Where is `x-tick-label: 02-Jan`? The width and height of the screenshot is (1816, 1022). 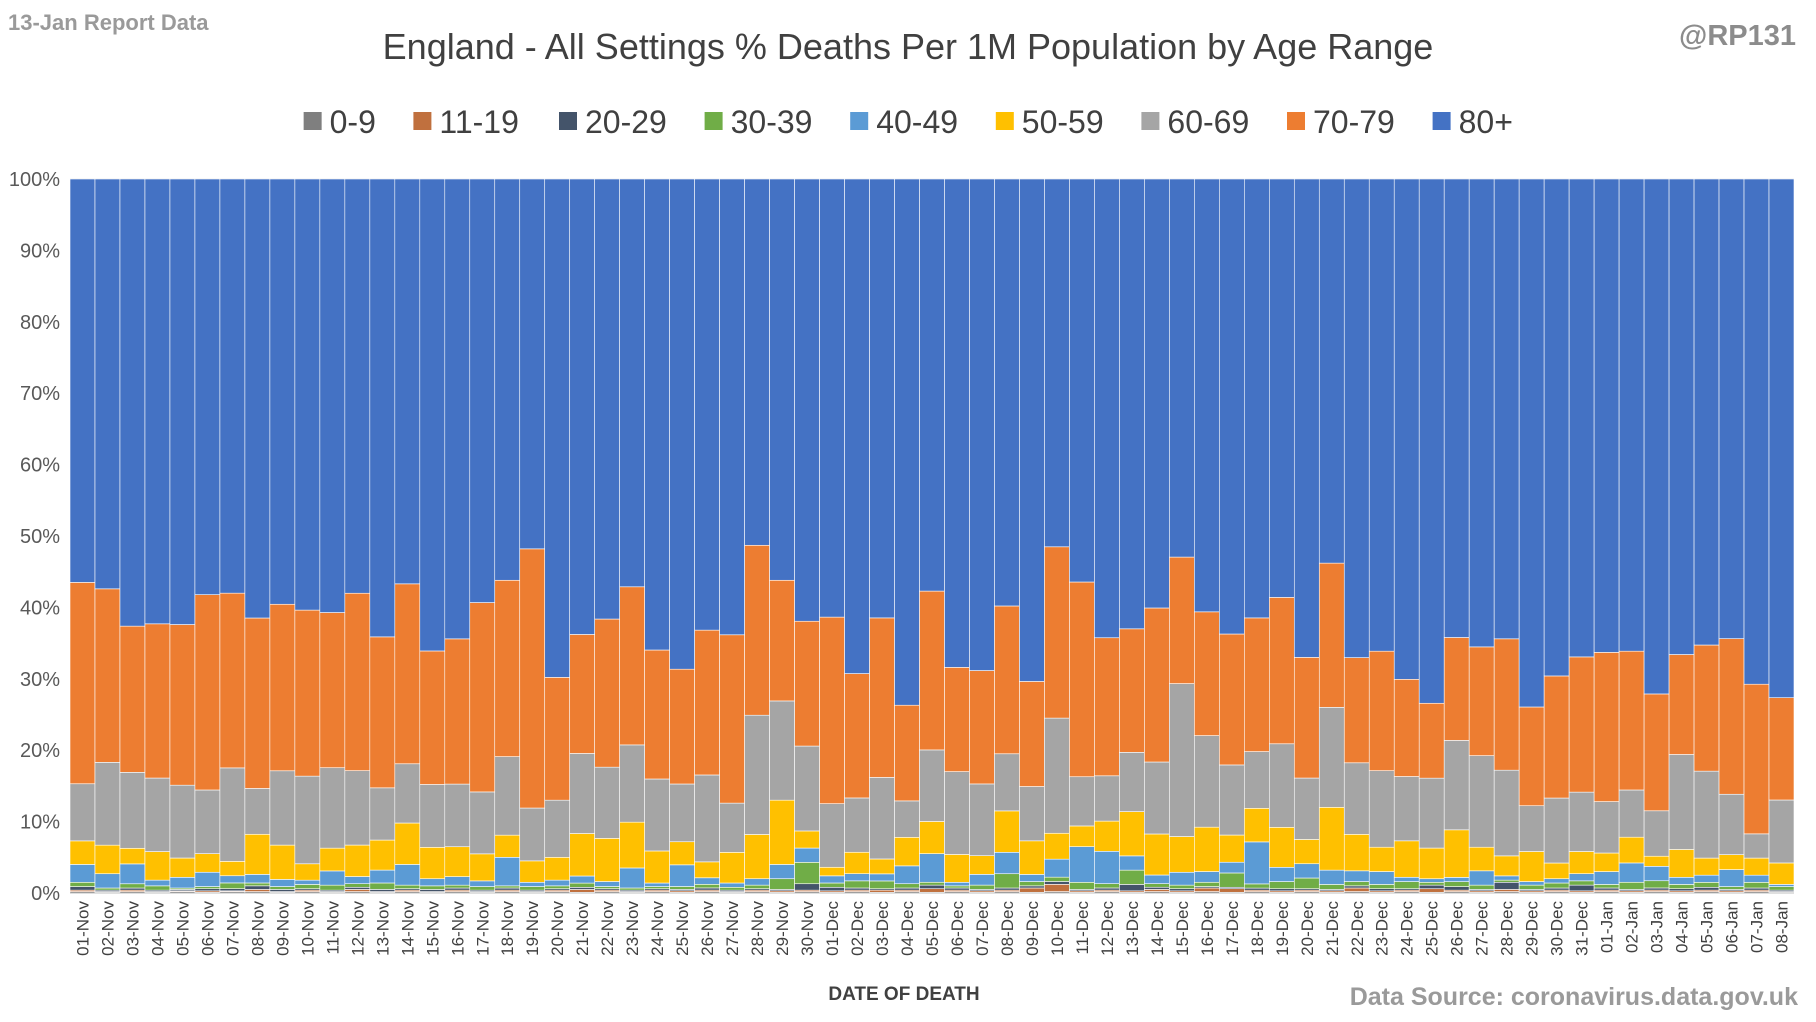 x-tick-label: 02-Jan is located at coordinates (1632, 927).